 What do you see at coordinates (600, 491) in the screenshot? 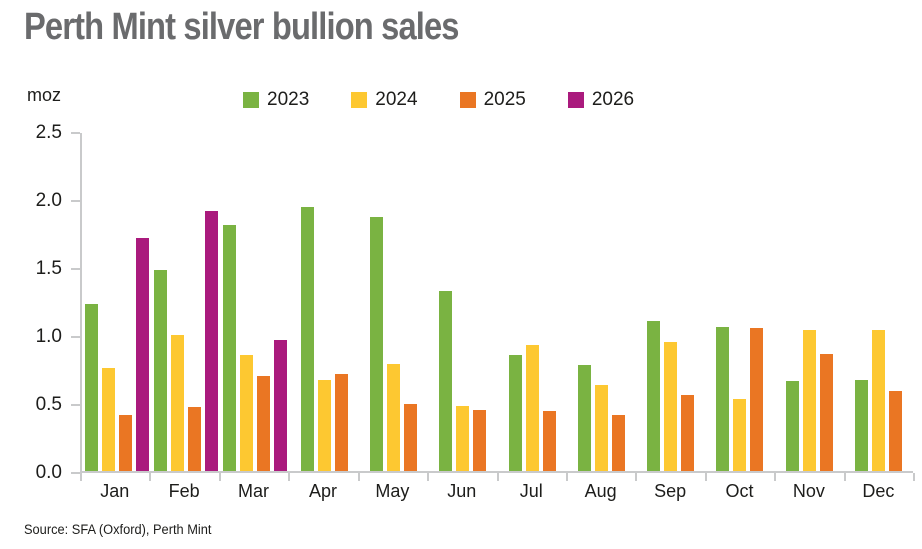
I see `x-axis-label-aug: Aug` at bounding box center [600, 491].